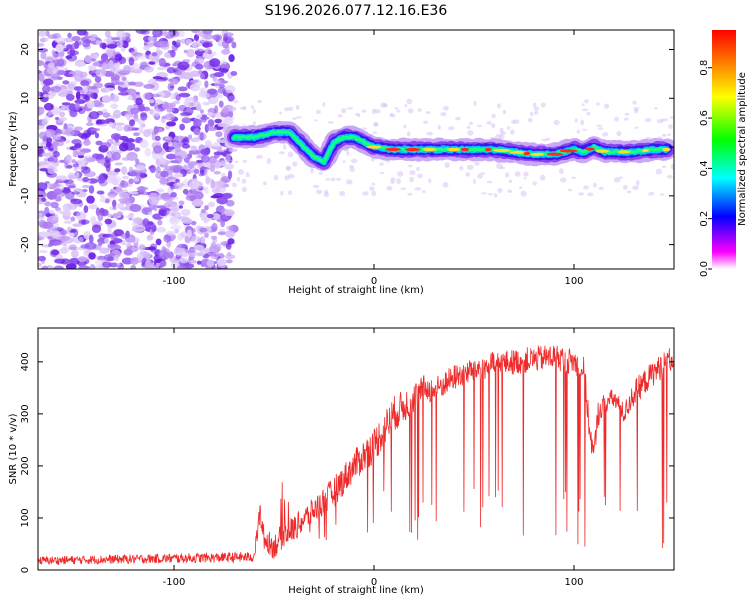 This screenshot has width=750, height=600. What do you see at coordinates (356, 590) in the screenshot?
I see `snr-x-label: Height of straight line (km)` at bounding box center [356, 590].